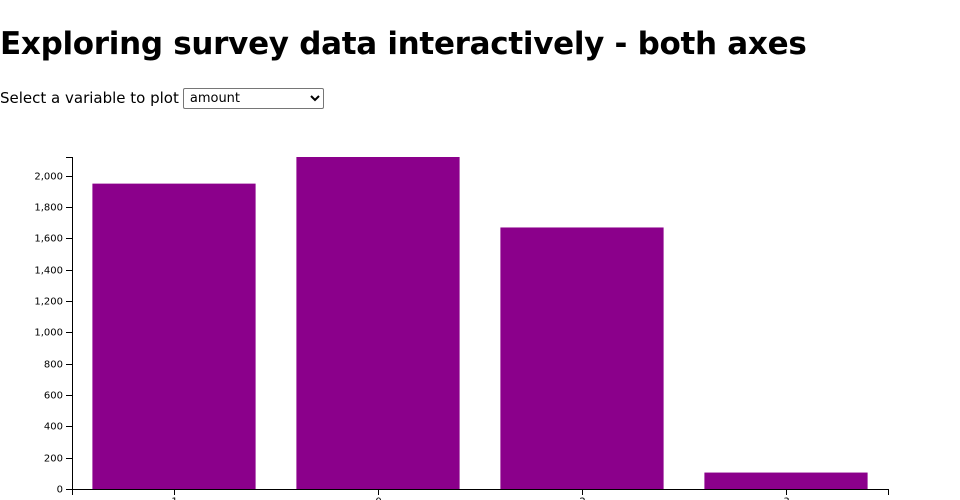  What do you see at coordinates (378, 498) in the screenshot?
I see `x-tick-label: 0` at bounding box center [378, 498].